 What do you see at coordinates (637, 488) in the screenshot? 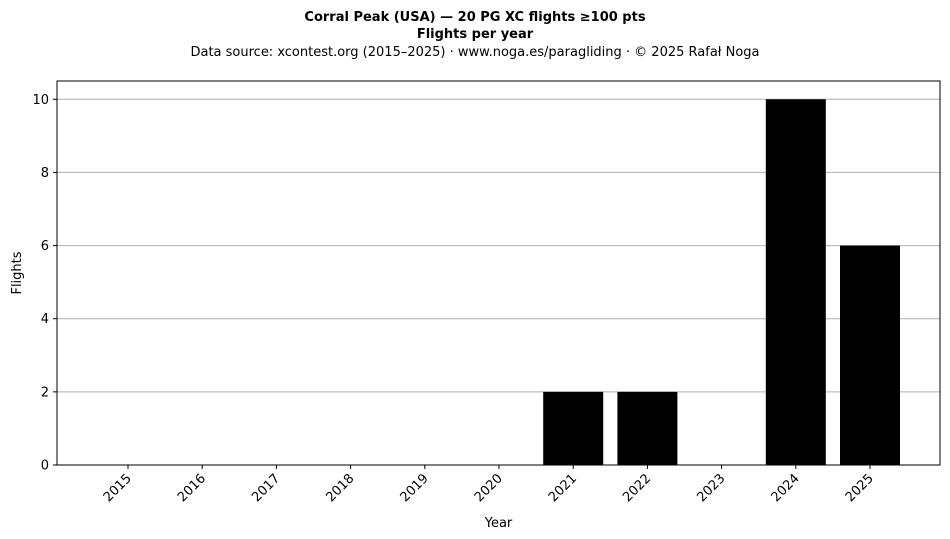
I see `x-tick-label: 2022` at bounding box center [637, 488].